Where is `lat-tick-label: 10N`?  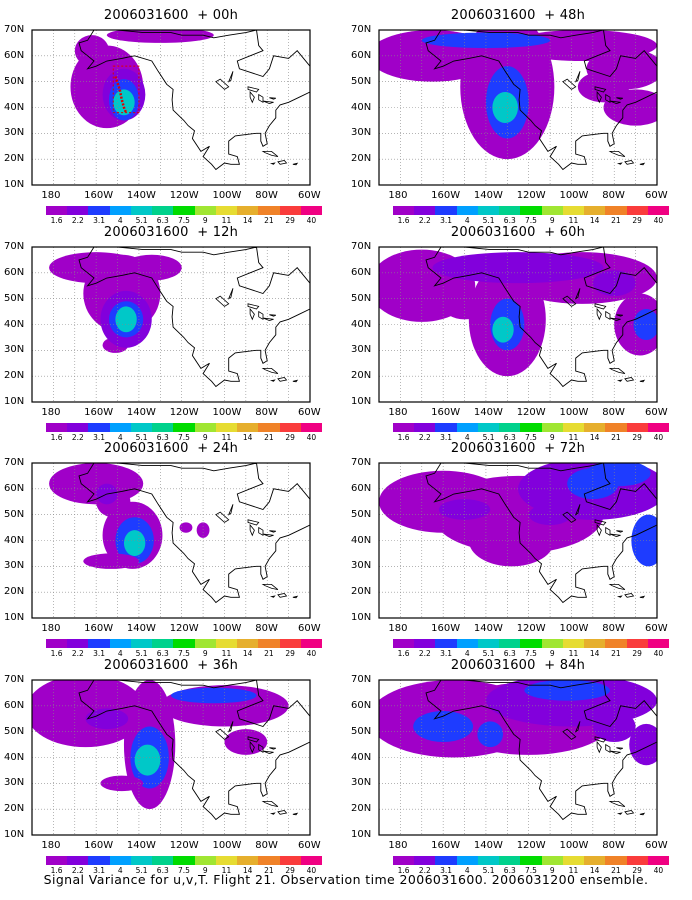
lat-tick-label: 10N is located at coordinates (361, 617).